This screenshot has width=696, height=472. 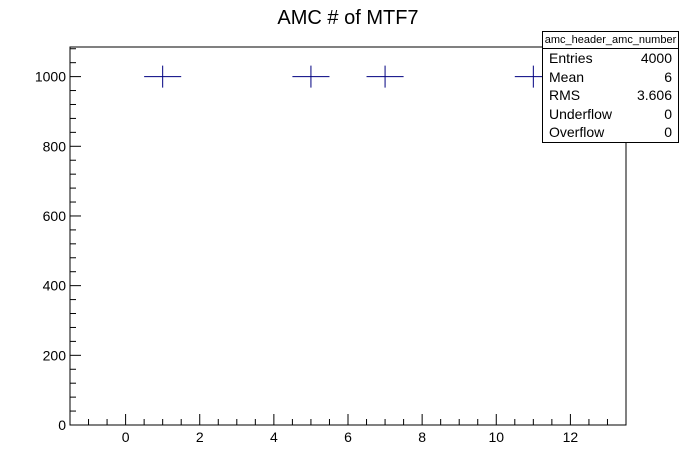 I want to click on stats-label: Entries, so click(x=571, y=58).